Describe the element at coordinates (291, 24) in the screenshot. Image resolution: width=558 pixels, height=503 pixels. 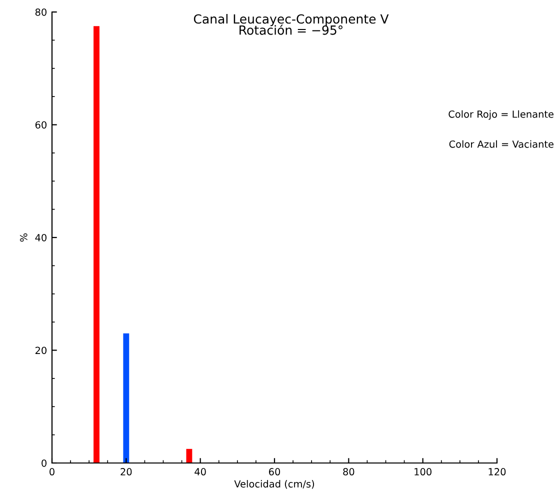
I see `chart-title: Canal Leucayec-Componente V Rotación = −95°` at that location.